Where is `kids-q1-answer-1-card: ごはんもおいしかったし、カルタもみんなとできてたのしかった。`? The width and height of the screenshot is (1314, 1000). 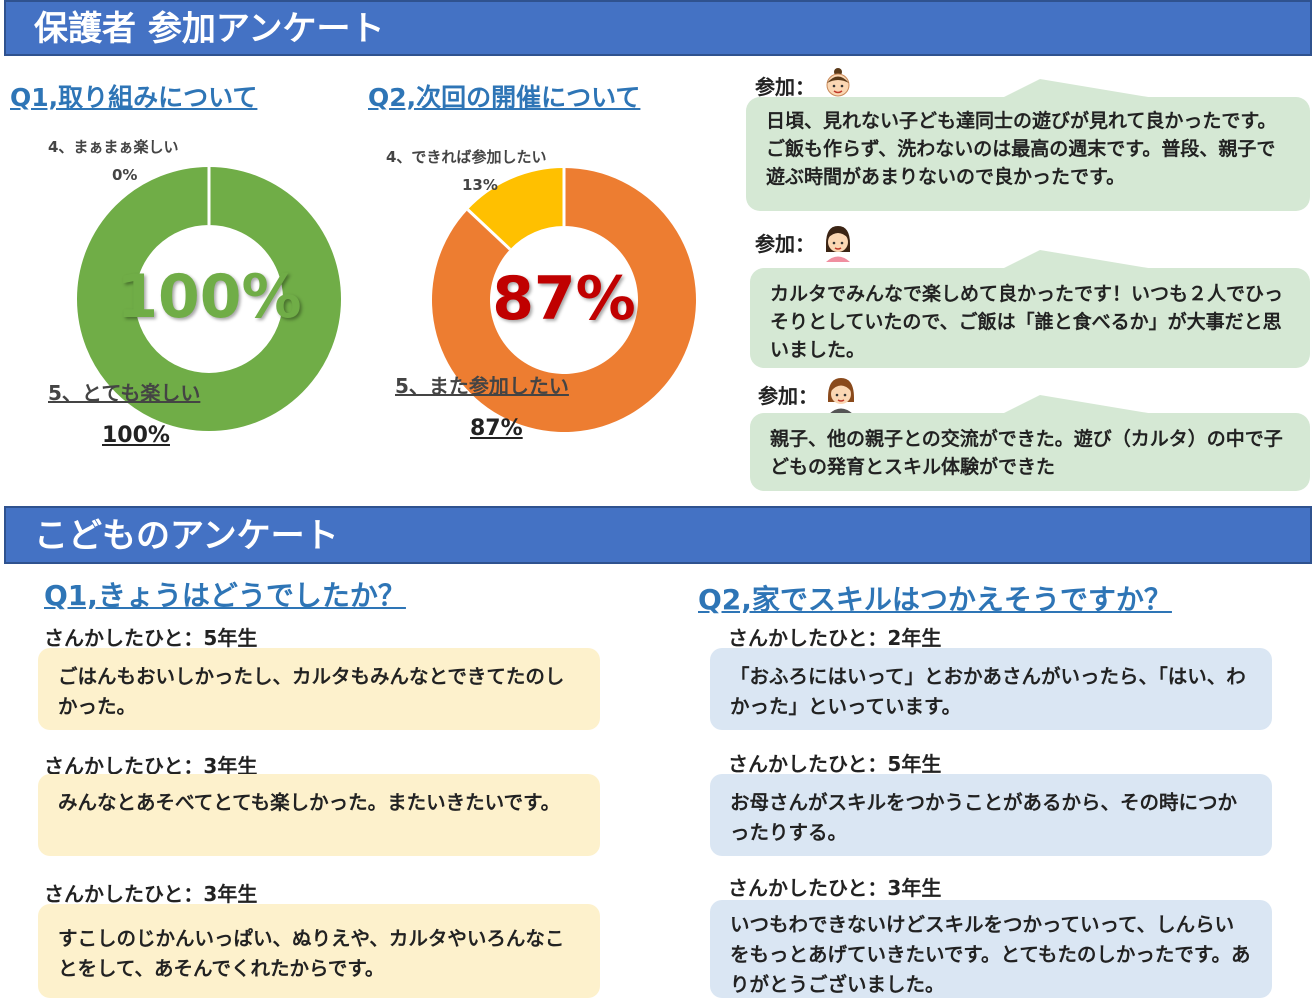 kids-q1-answer-1-card: ごはんもおいしかったし、カルタもみんなとできてたのしかった。 is located at coordinates (319, 689).